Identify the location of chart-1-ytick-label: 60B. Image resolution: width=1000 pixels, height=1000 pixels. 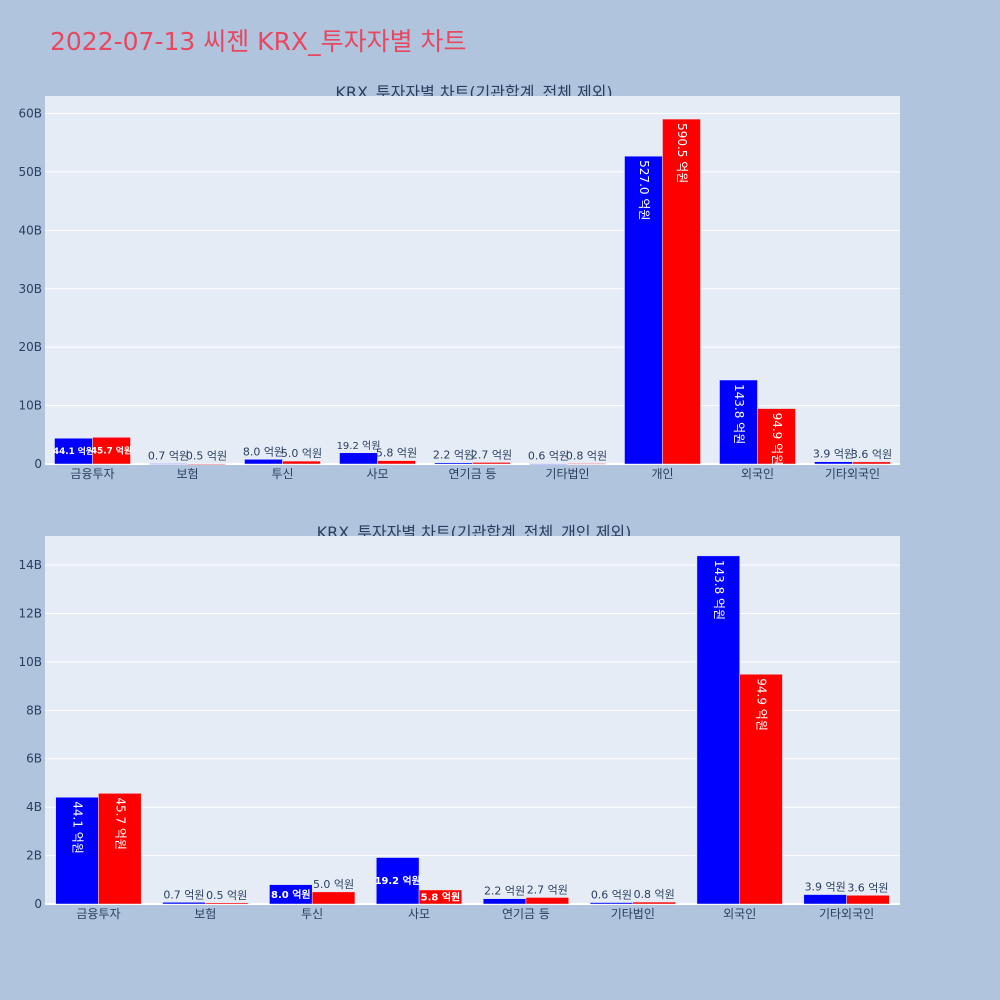
(30, 114).